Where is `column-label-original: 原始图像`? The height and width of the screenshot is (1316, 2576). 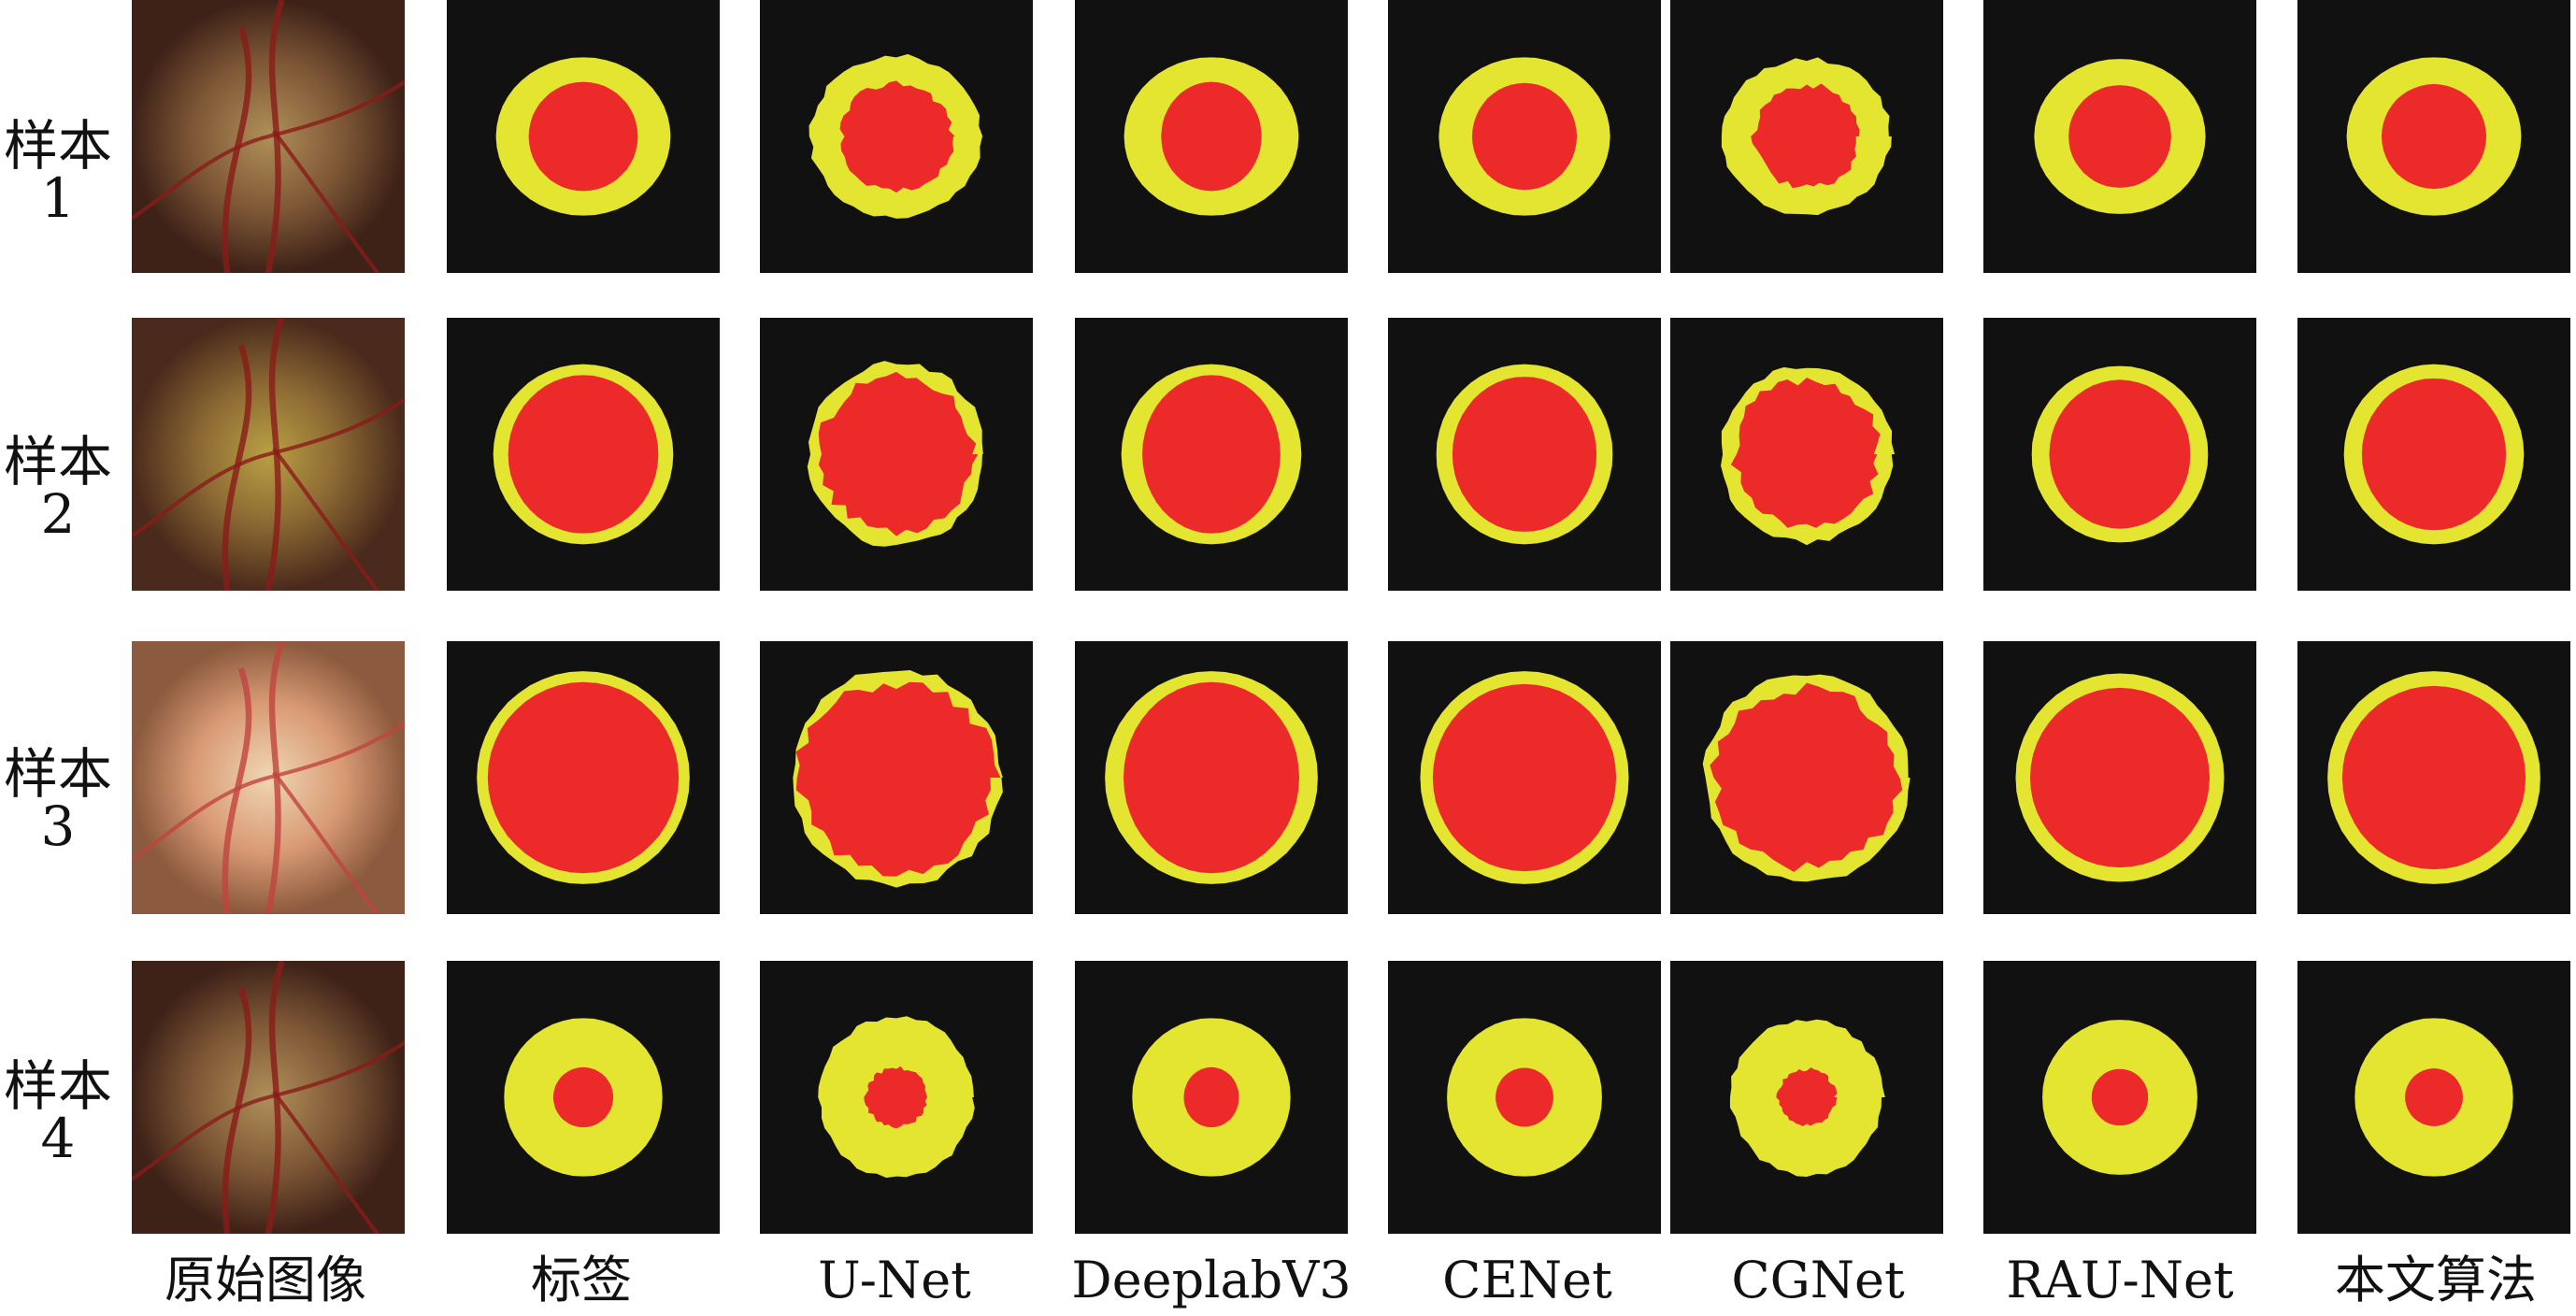
column-label-original: 原始图像 is located at coordinates (265, 1280).